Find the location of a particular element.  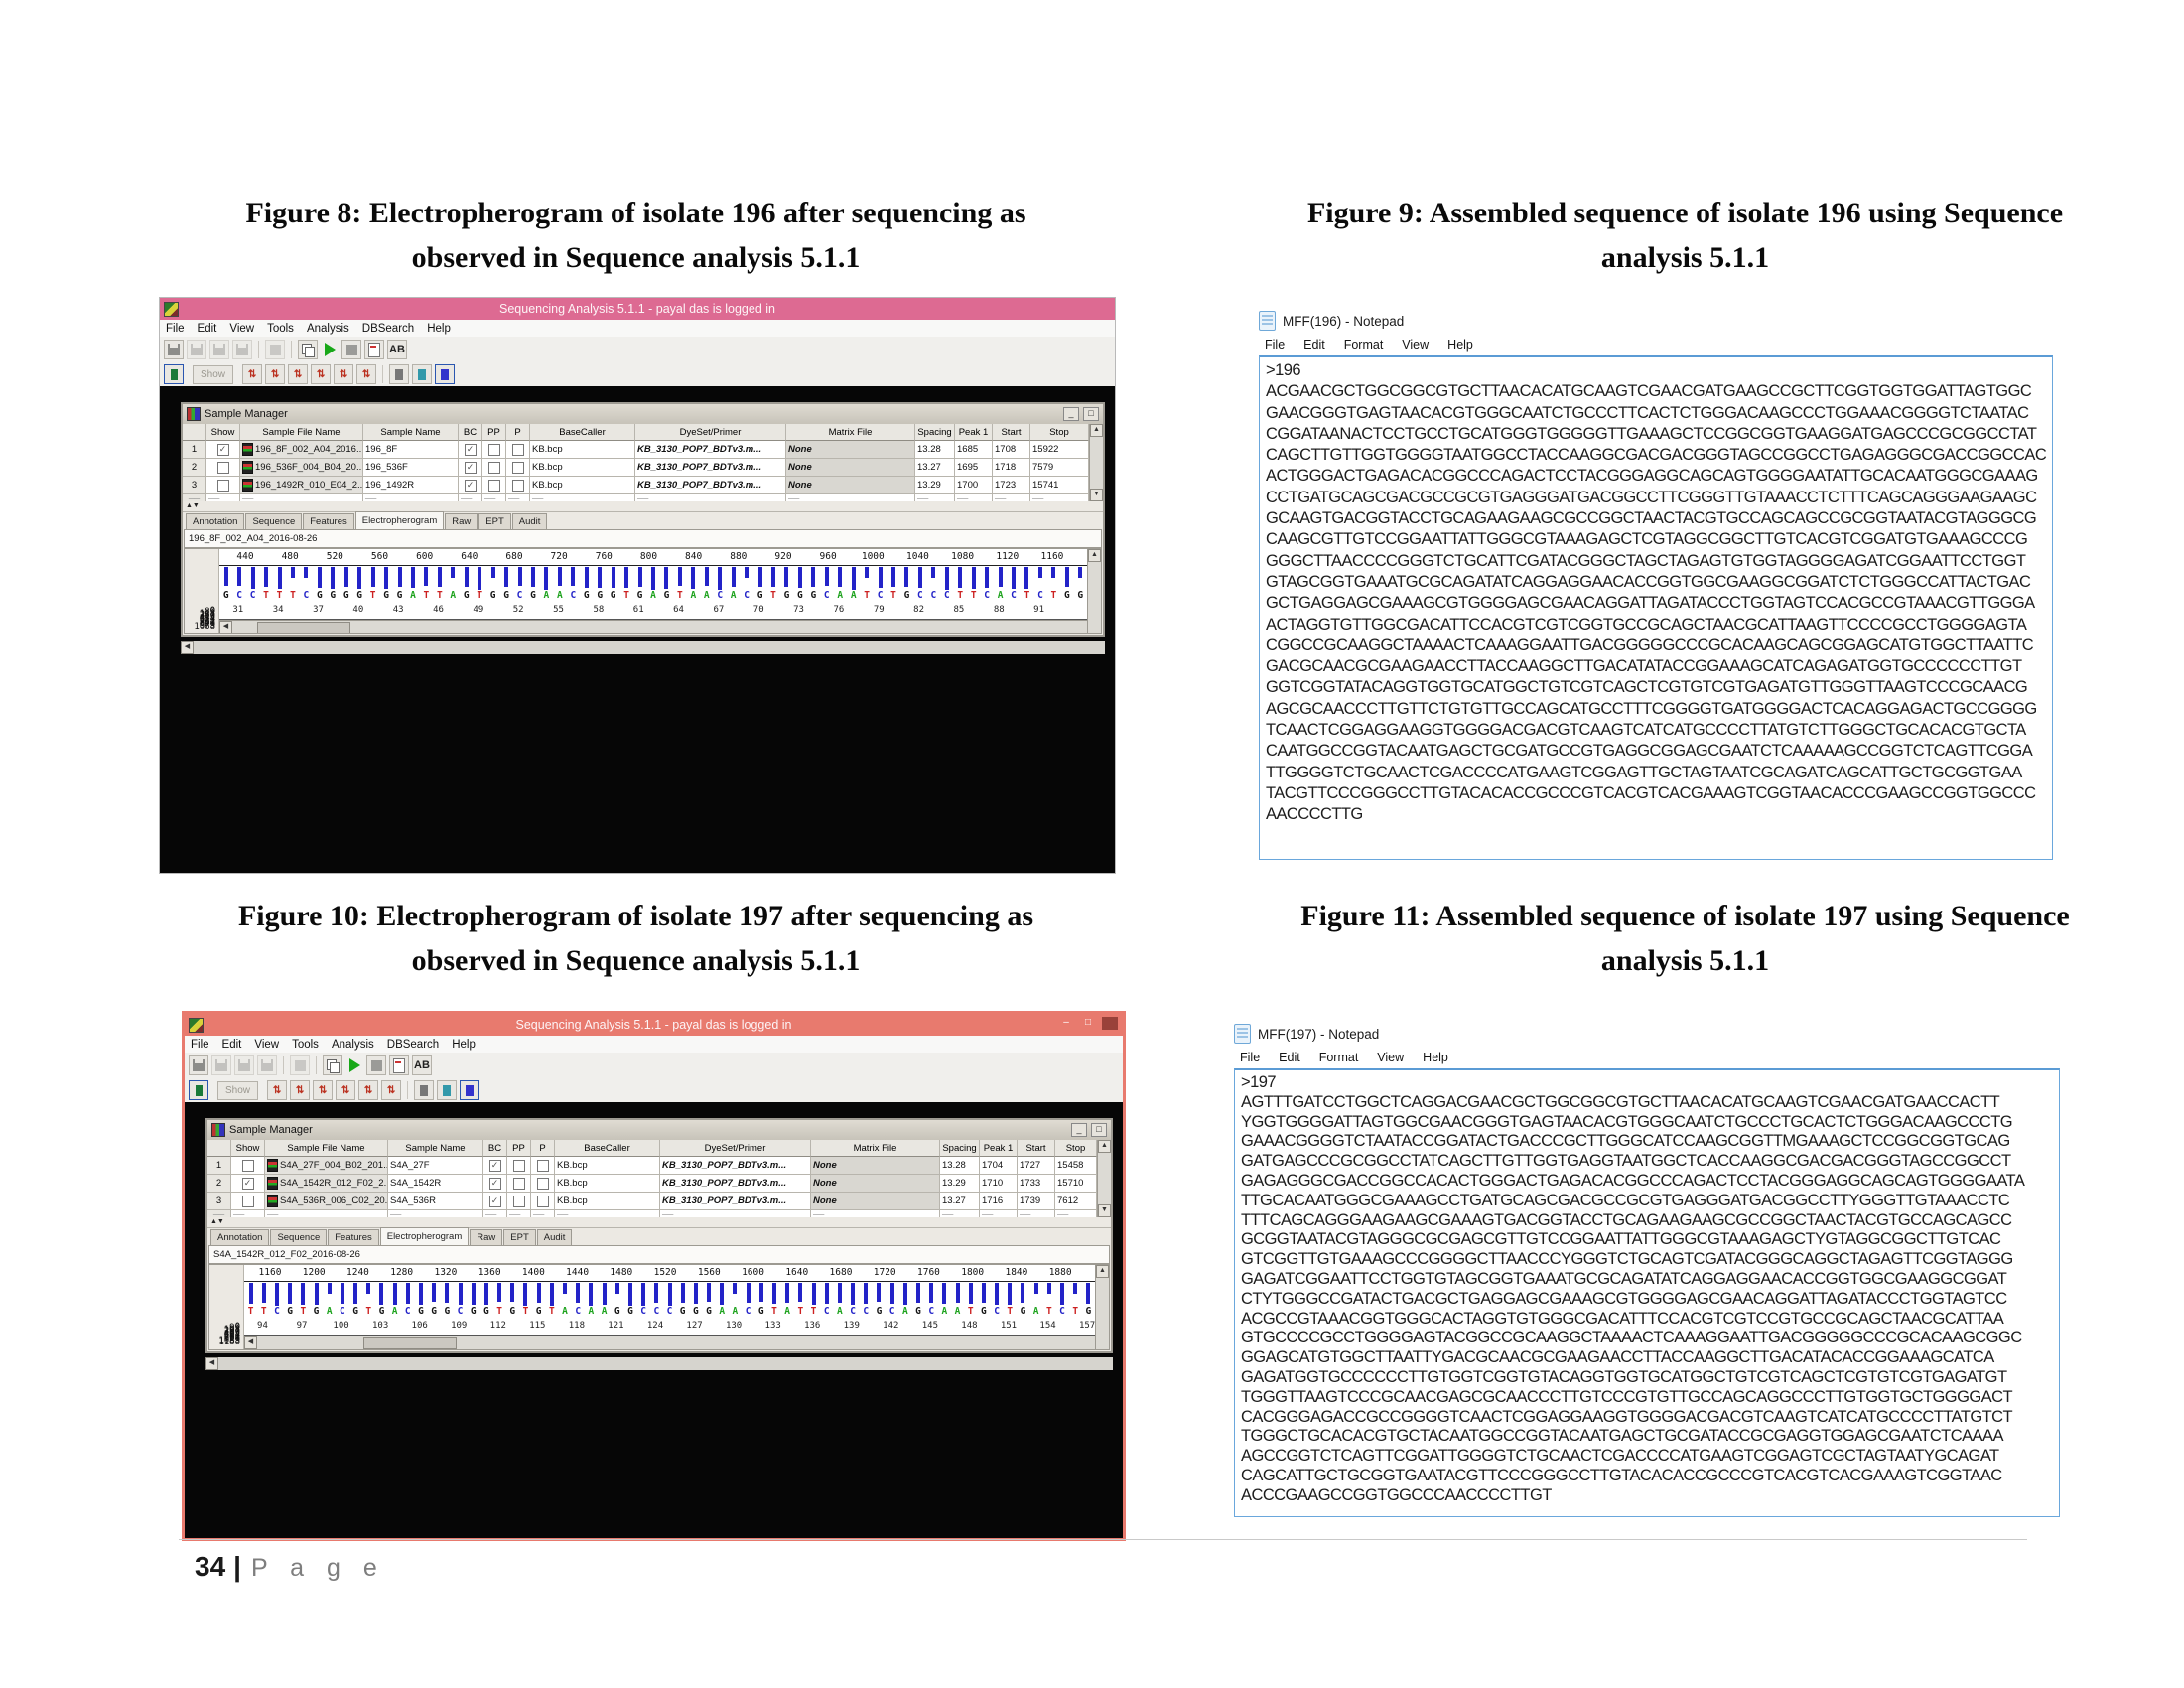

sample-manager-titlebar: Sample Manager _ □ is located at coordinates (659, 1130).